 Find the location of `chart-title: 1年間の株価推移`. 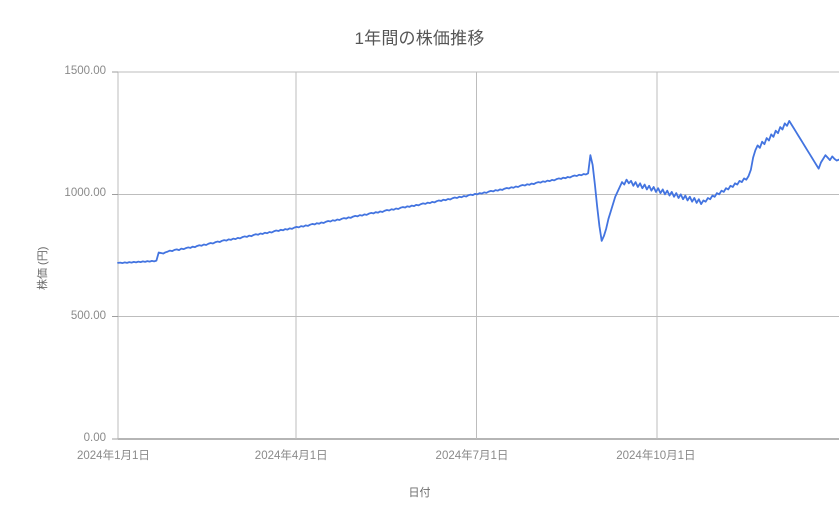

chart-title: 1年間の株価推移 is located at coordinates (419, 38).